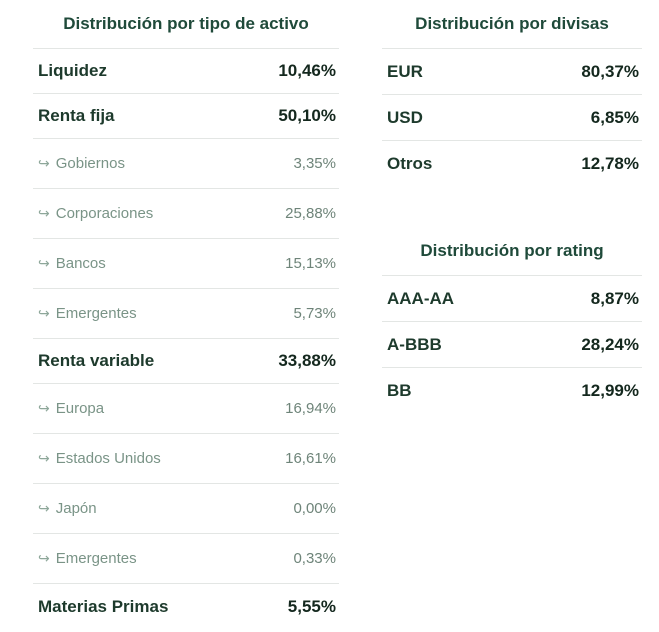  I want to click on row-label: USD, so click(405, 117).